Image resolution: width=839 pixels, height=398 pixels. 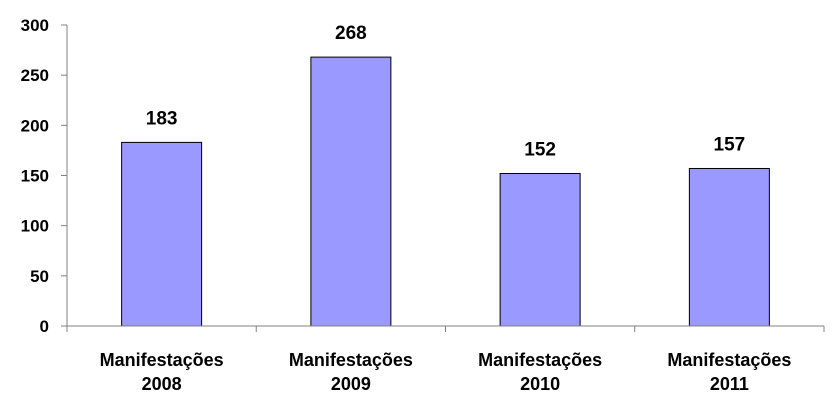 What do you see at coordinates (351, 33) in the screenshot?
I see `data-label: 268` at bounding box center [351, 33].